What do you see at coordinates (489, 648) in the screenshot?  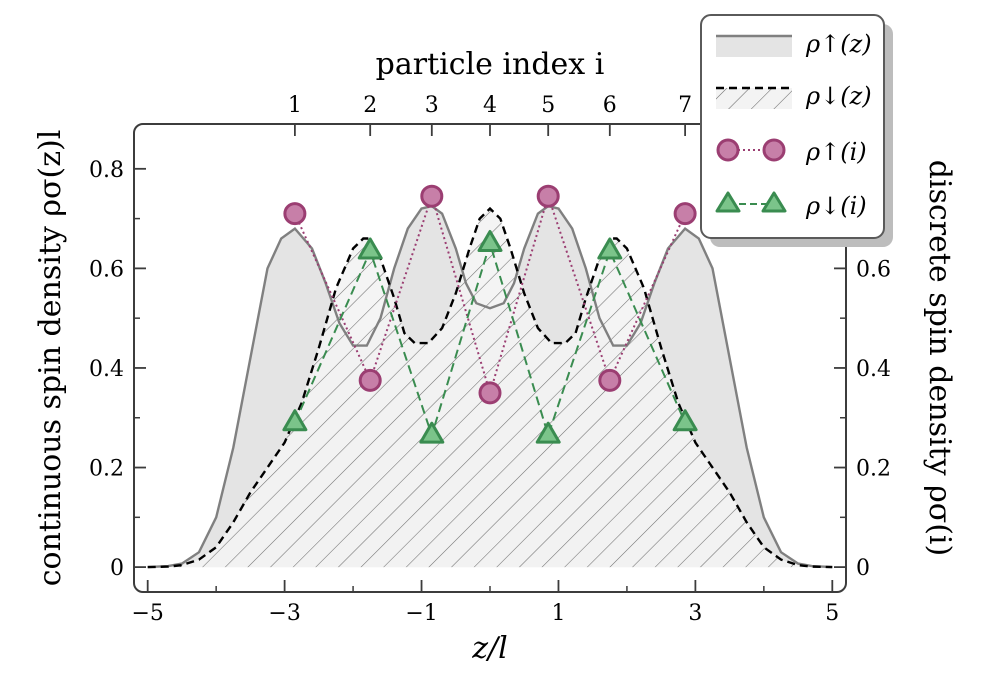 I see `x-axis-title: z/l` at bounding box center [489, 648].